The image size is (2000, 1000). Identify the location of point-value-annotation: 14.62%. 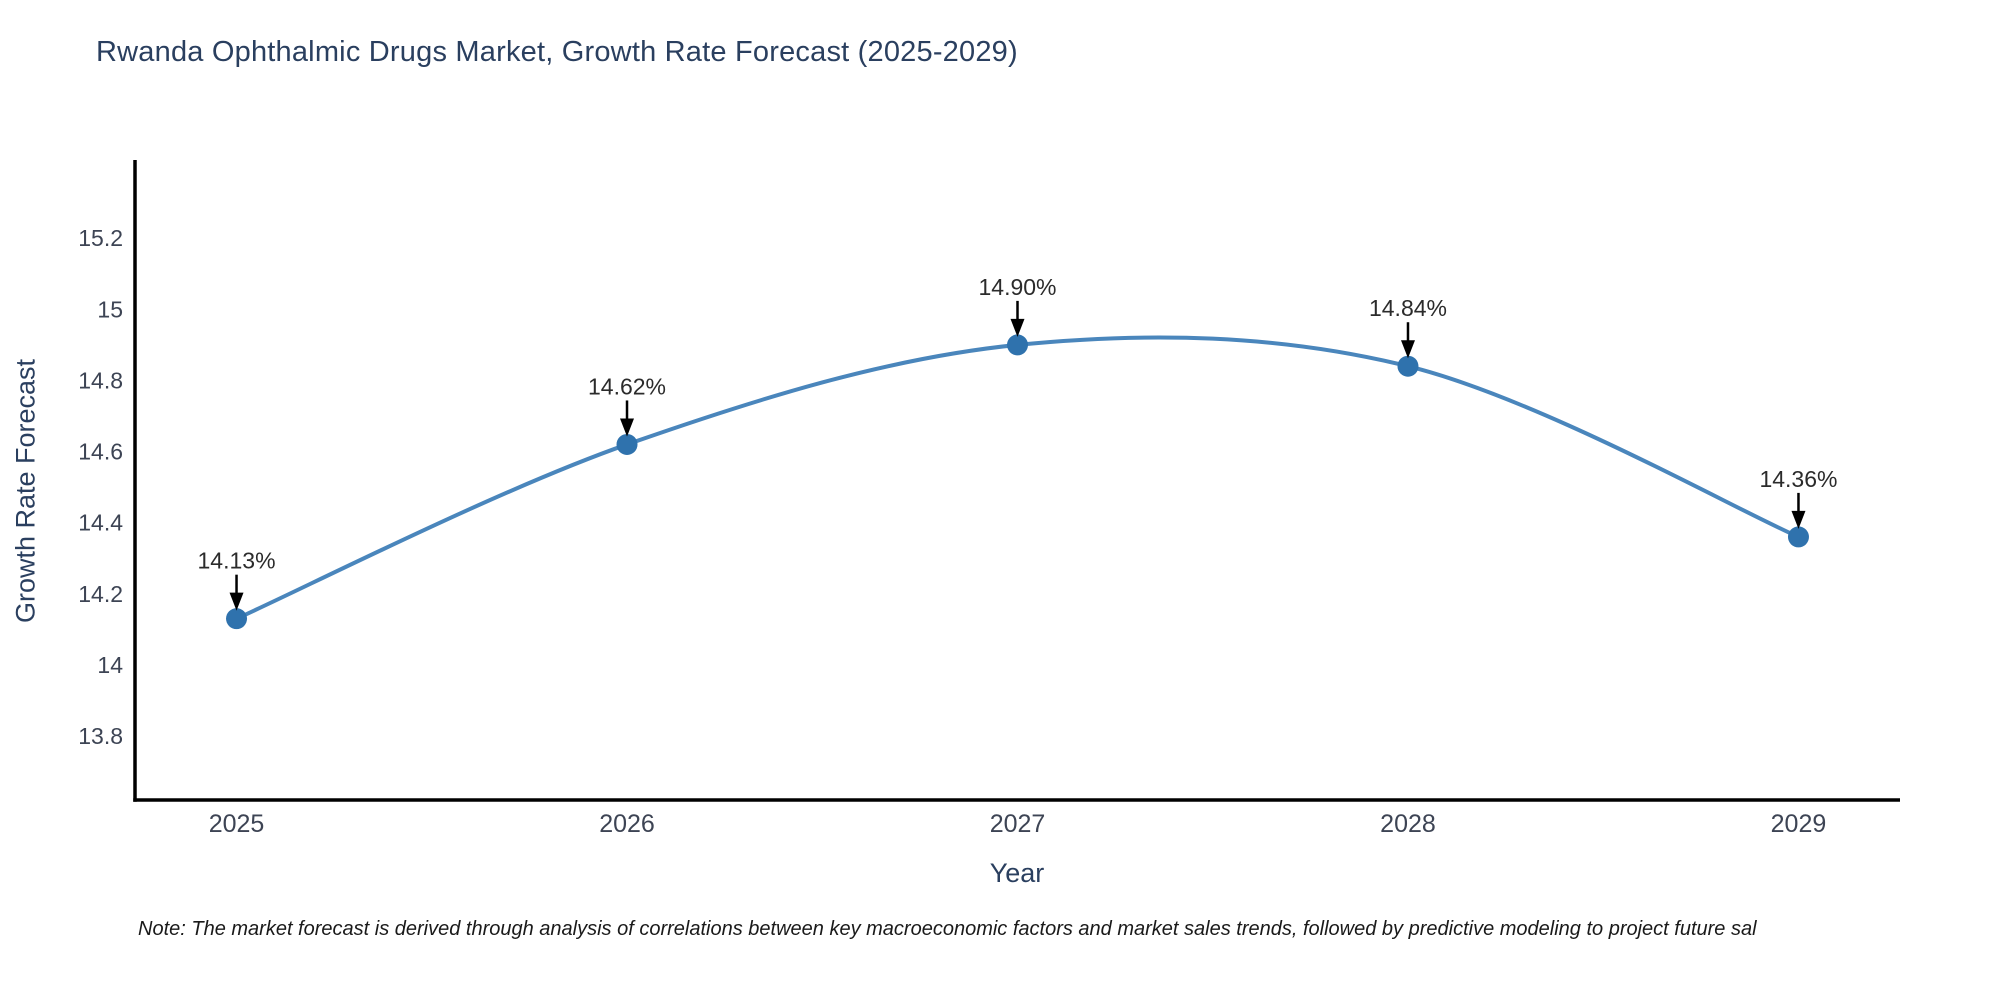
(627, 386).